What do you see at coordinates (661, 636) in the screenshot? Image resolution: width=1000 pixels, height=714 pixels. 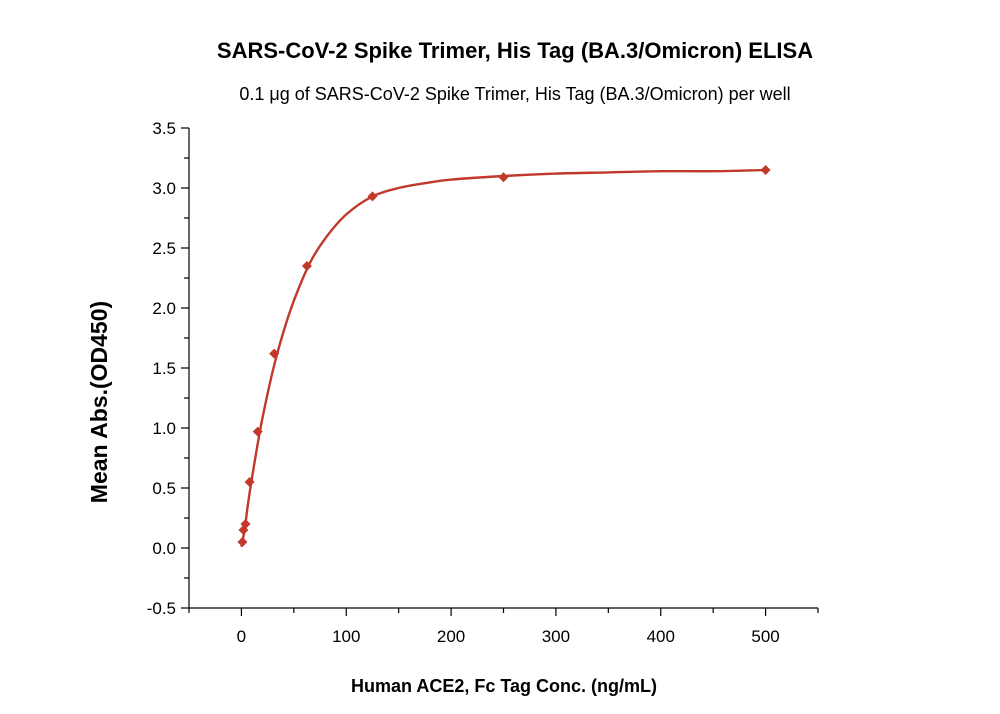 I see `x-tick-label: 400` at bounding box center [661, 636].